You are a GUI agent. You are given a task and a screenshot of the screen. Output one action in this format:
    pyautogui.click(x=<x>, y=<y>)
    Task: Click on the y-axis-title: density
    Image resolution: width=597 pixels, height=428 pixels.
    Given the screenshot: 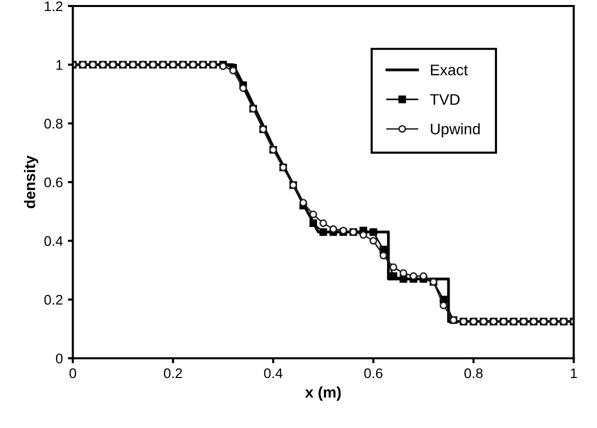 What is the action you would take?
    pyautogui.click(x=31, y=181)
    